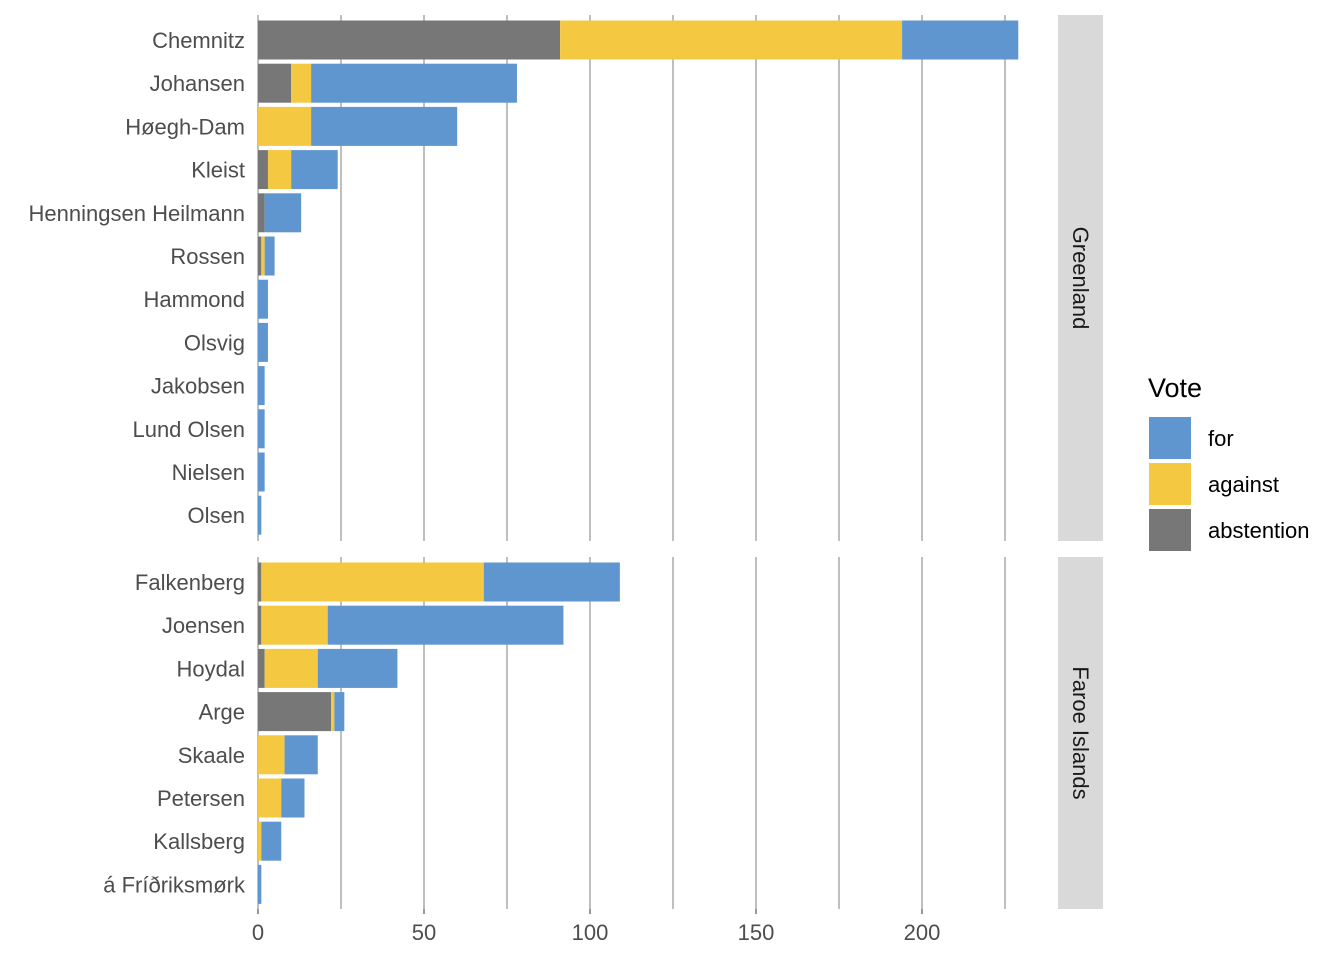  What do you see at coordinates (585, 40) in the screenshot?
I see `bar-row: Chemnitz` at bounding box center [585, 40].